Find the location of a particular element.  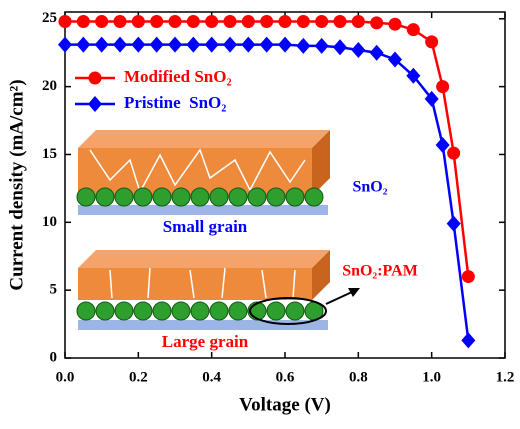

x-tick-label: 0.2 is located at coordinates (138, 377).